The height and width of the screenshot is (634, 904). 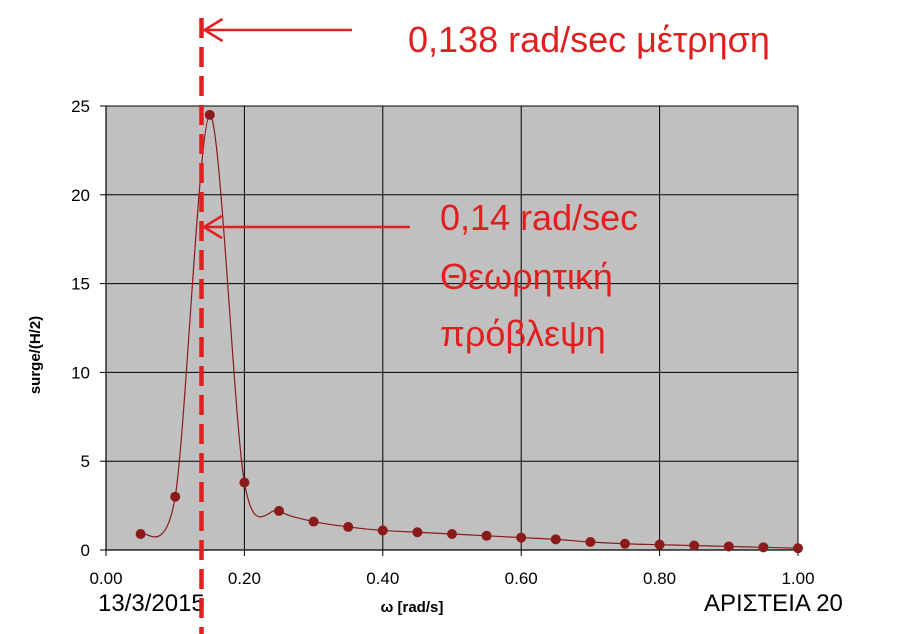 What do you see at coordinates (539, 217) in the screenshot?
I see `theoretical-label-line-1: 0,14 rad/sec` at bounding box center [539, 217].